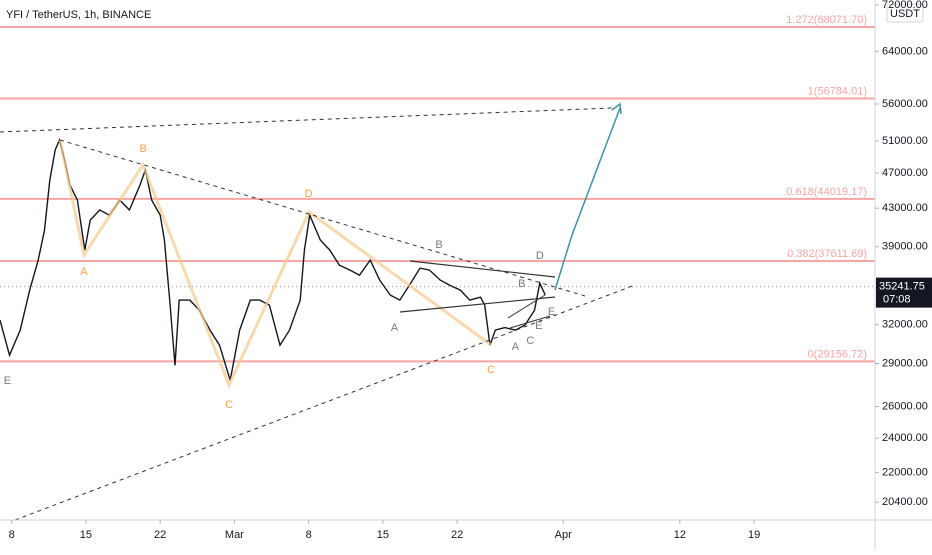 This screenshot has height=555, width=932. Describe the element at coordinates (905, 208) in the screenshot. I see `y-tick-label: 43000.00` at that location.